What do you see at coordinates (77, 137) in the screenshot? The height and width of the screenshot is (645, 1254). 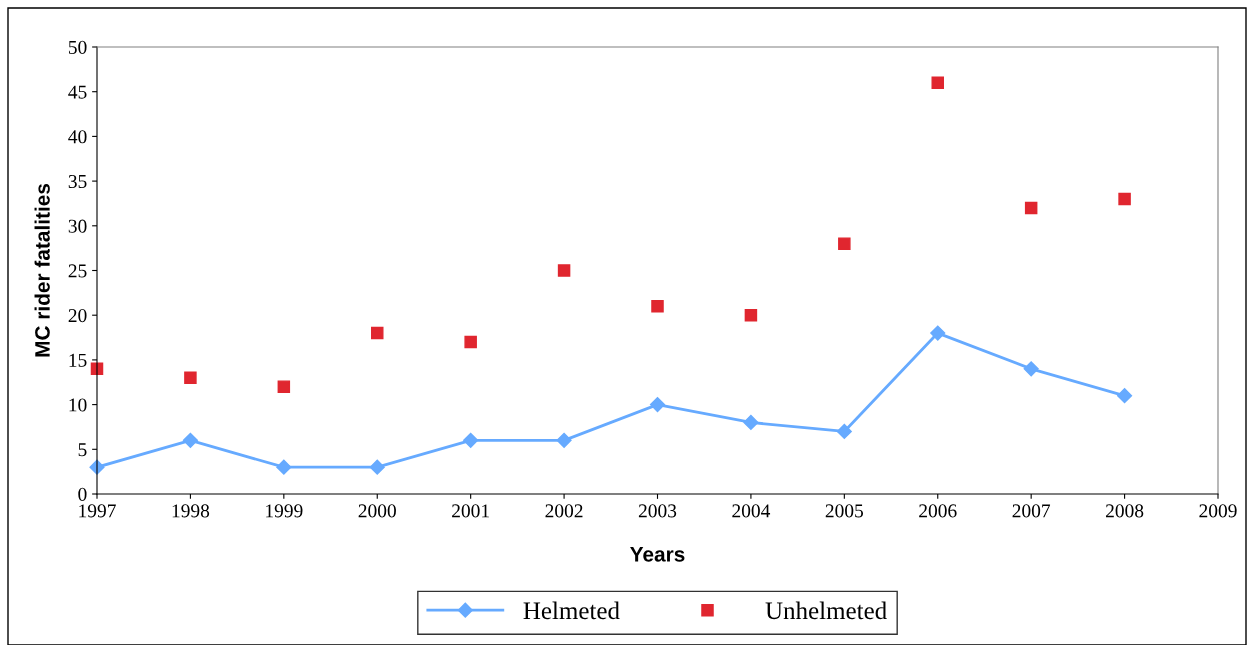 I see `y-tick-label: 40` at bounding box center [77, 137].